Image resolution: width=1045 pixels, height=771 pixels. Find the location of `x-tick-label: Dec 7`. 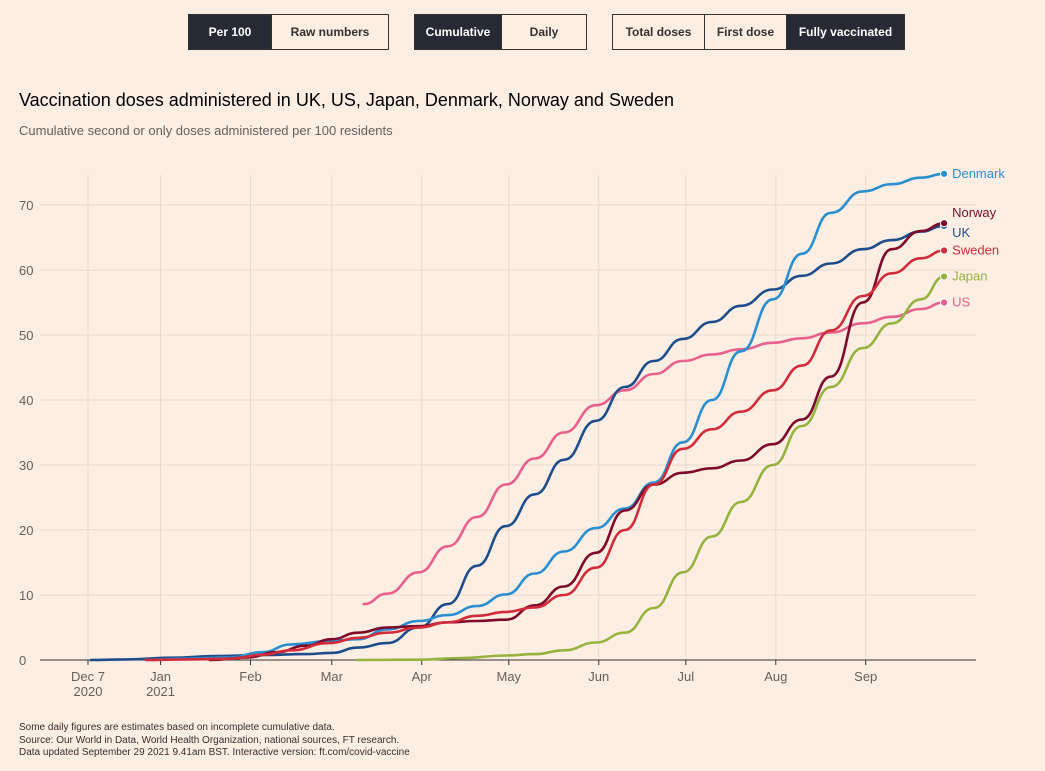

x-tick-label: Dec 7 is located at coordinates (88, 676).